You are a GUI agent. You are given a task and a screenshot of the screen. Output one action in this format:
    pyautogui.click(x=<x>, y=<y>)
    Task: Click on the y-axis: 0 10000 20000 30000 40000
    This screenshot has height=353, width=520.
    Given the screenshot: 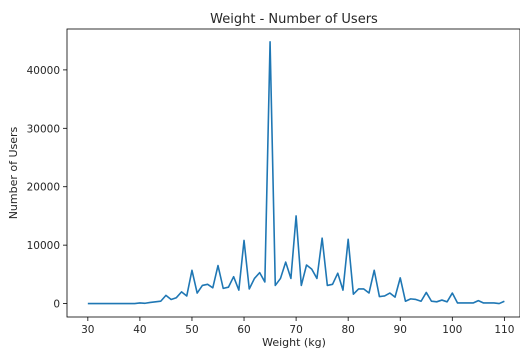 What is the action you would take?
    pyautogui.click(x=47, y=188)
    